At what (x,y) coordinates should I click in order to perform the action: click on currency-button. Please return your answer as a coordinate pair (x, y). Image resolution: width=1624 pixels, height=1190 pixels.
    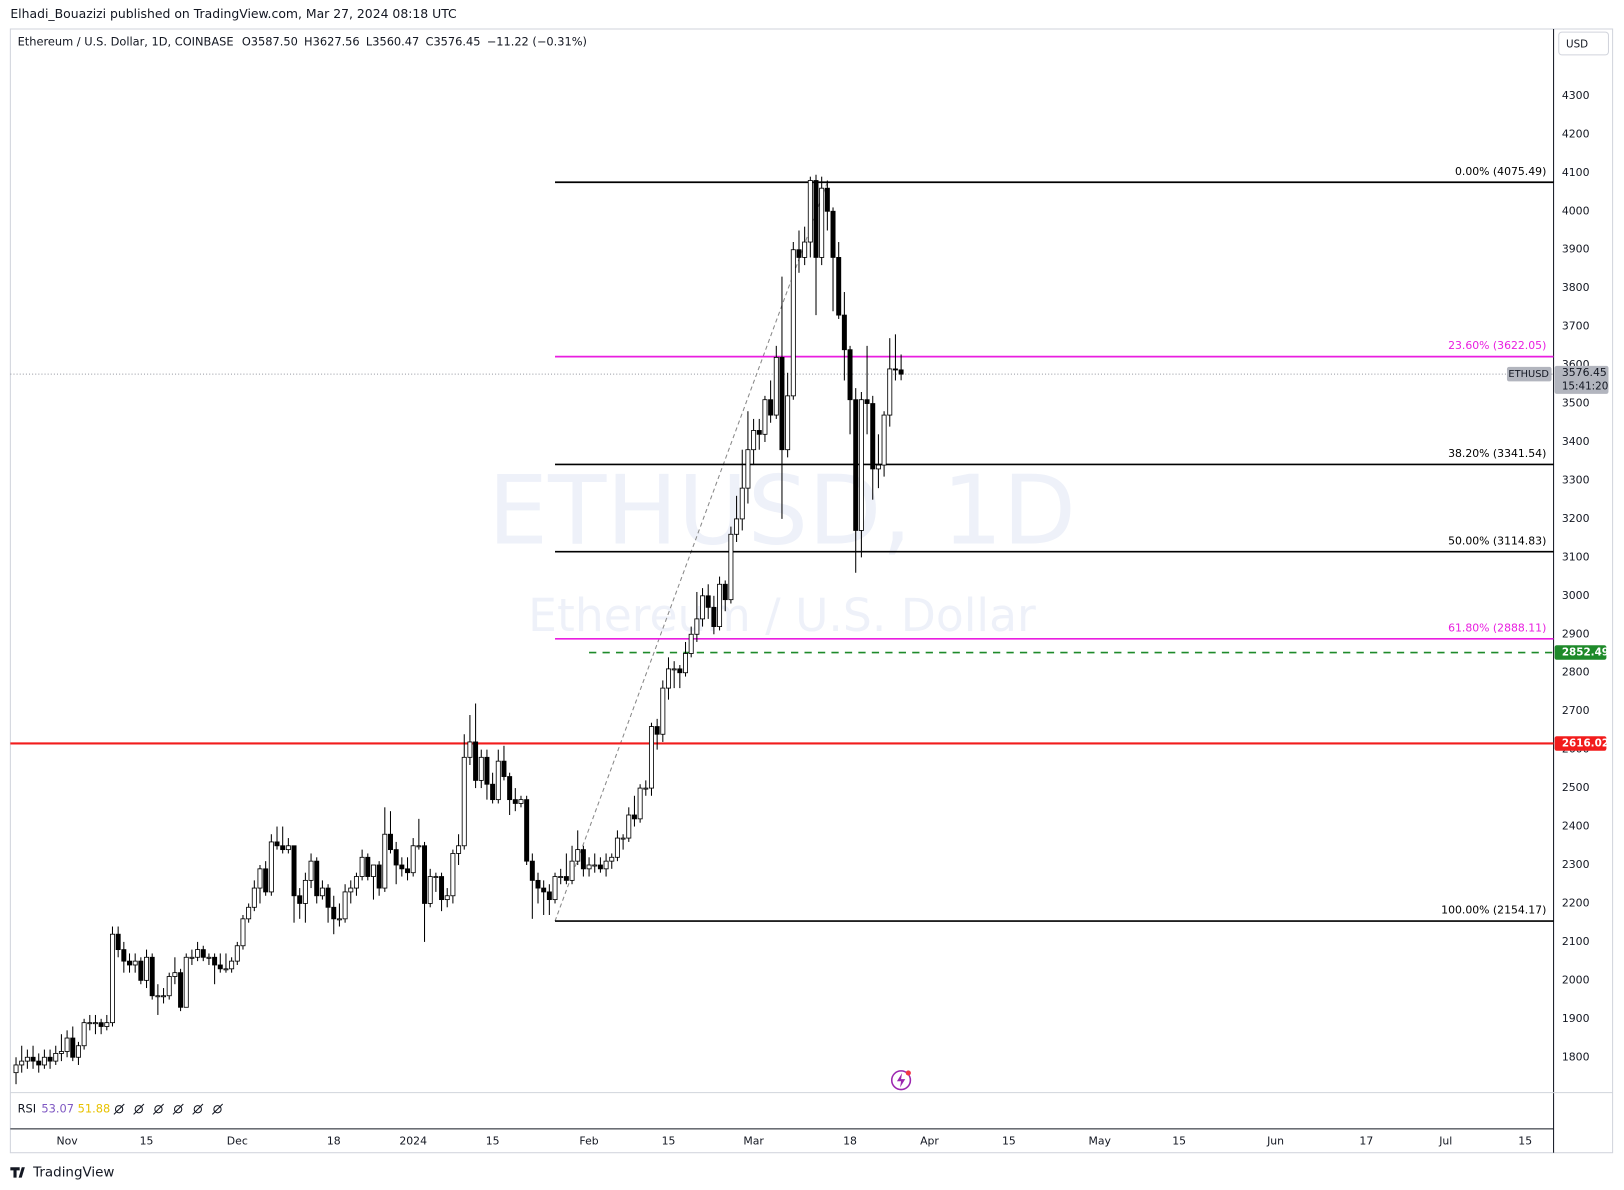
    Looking at the image, I should click on (1583, 43).